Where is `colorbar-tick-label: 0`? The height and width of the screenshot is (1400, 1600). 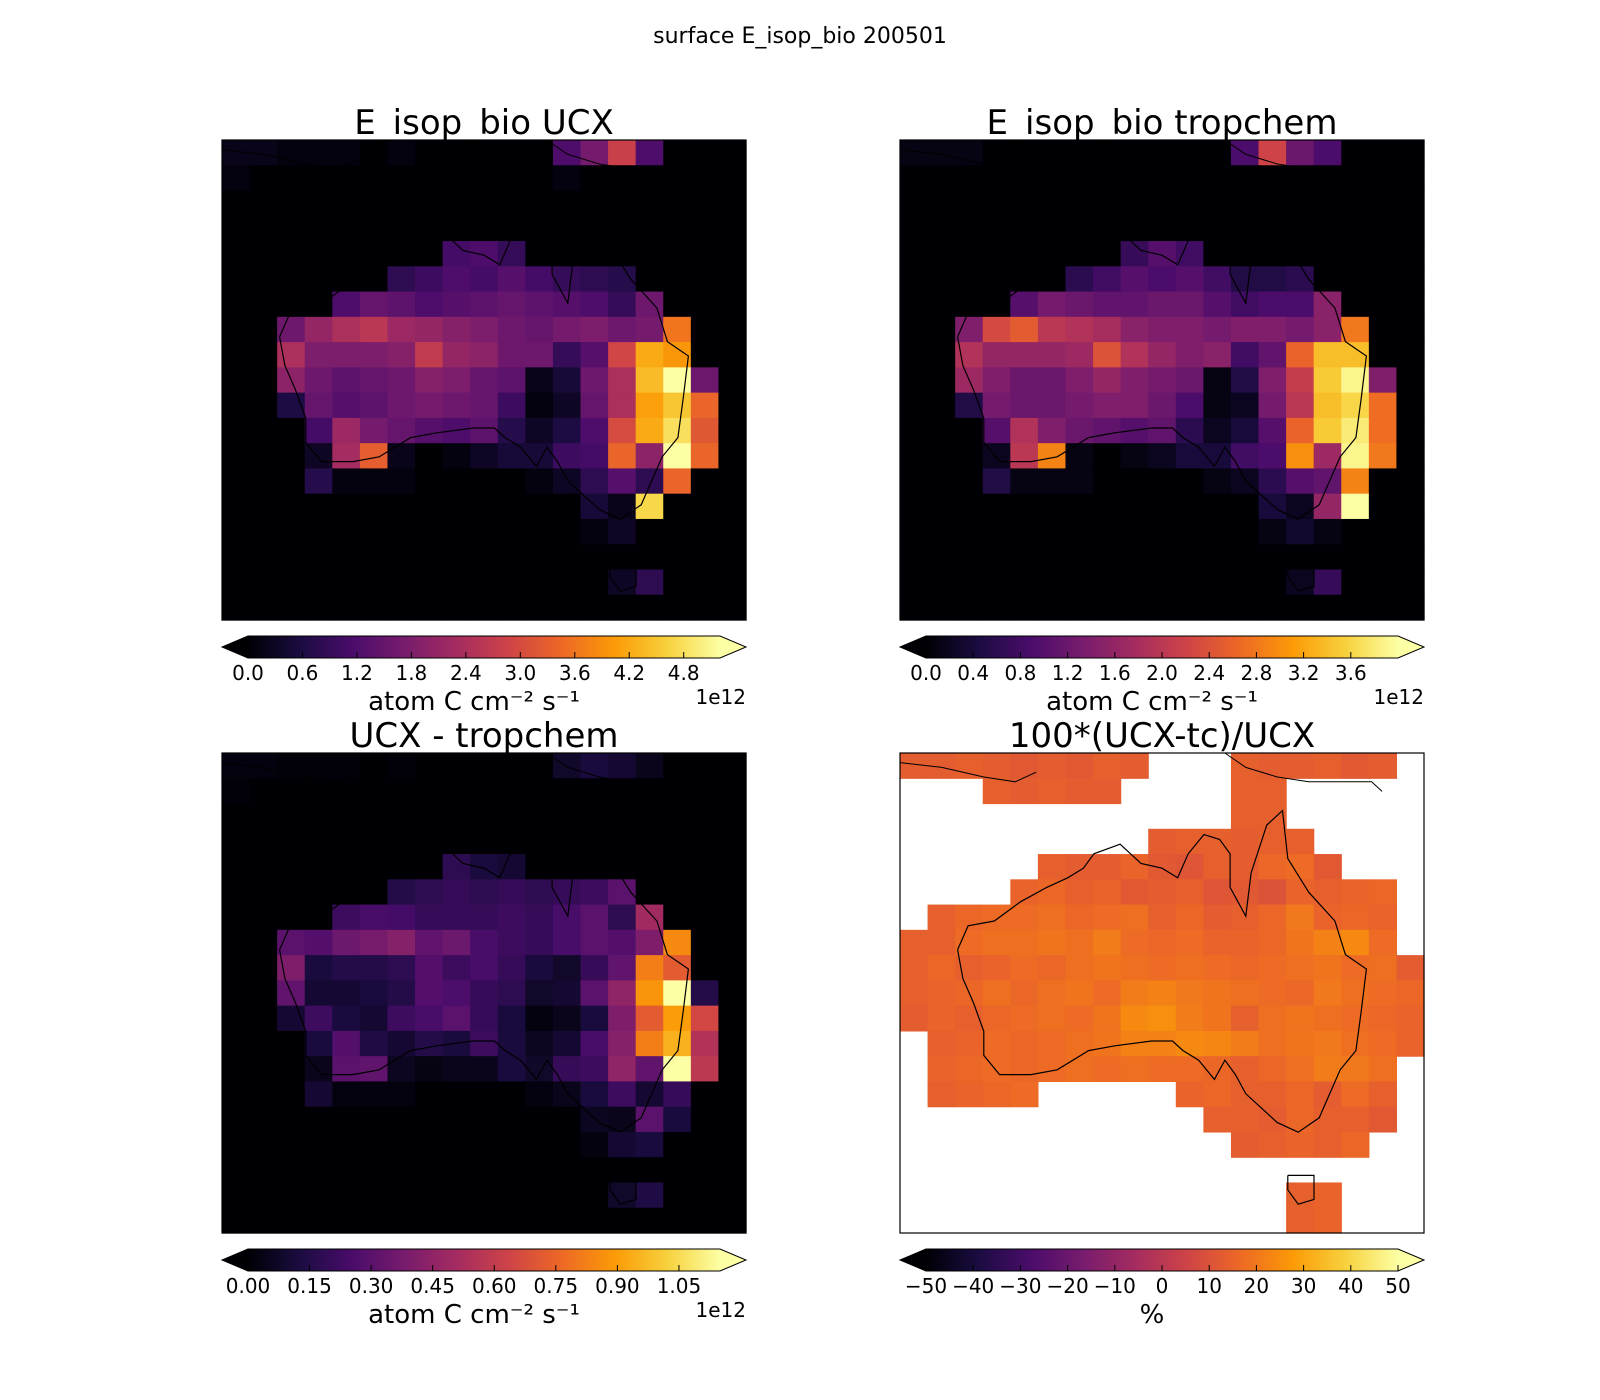
colorbar-tick-label: 0 is located at coordinates (1162, 1286).